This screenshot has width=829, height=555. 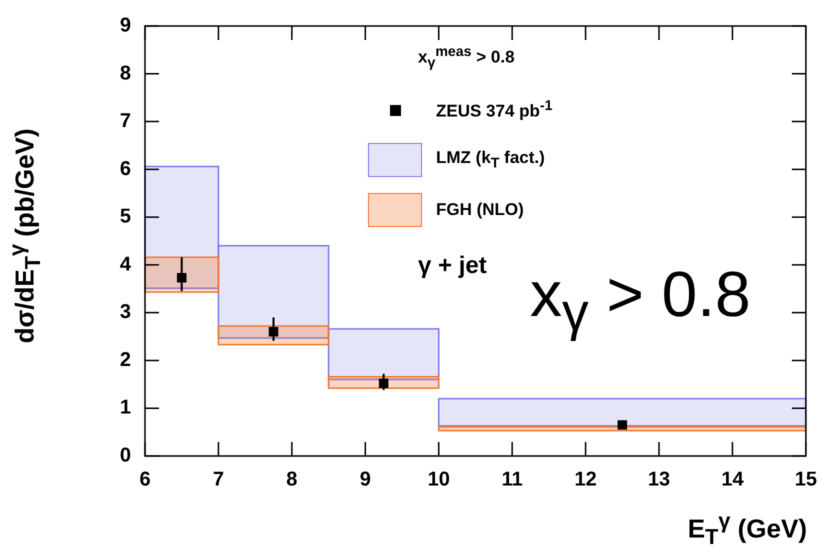 I want to click on legend-label: LMZ (k$_{T}$ fact.), so click(x=490, y=160).